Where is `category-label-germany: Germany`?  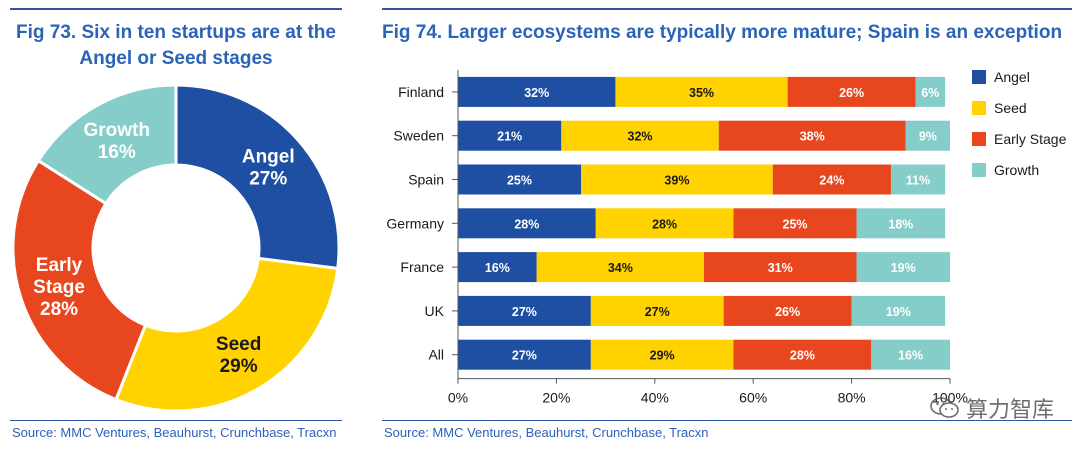
category-label-germany: Germany is located at coordinates (415, 223).